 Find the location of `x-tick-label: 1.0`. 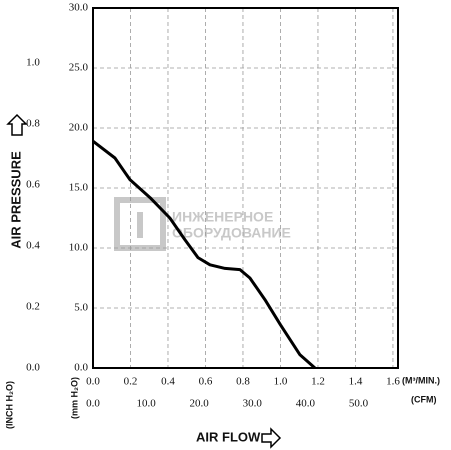

x-tick-label: 1.0 is located at coordinates (281, 382).